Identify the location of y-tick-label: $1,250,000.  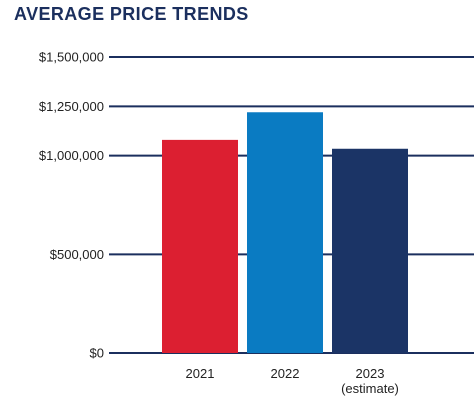
(71, 106).